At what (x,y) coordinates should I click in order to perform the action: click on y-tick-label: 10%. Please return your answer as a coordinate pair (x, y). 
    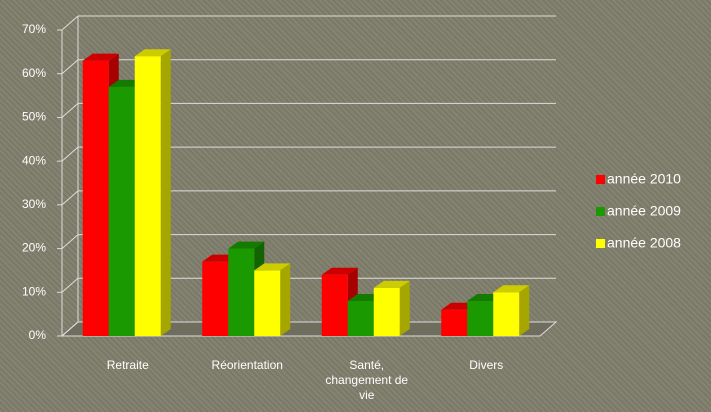
    Looking at the image, I should click on (34, 291).